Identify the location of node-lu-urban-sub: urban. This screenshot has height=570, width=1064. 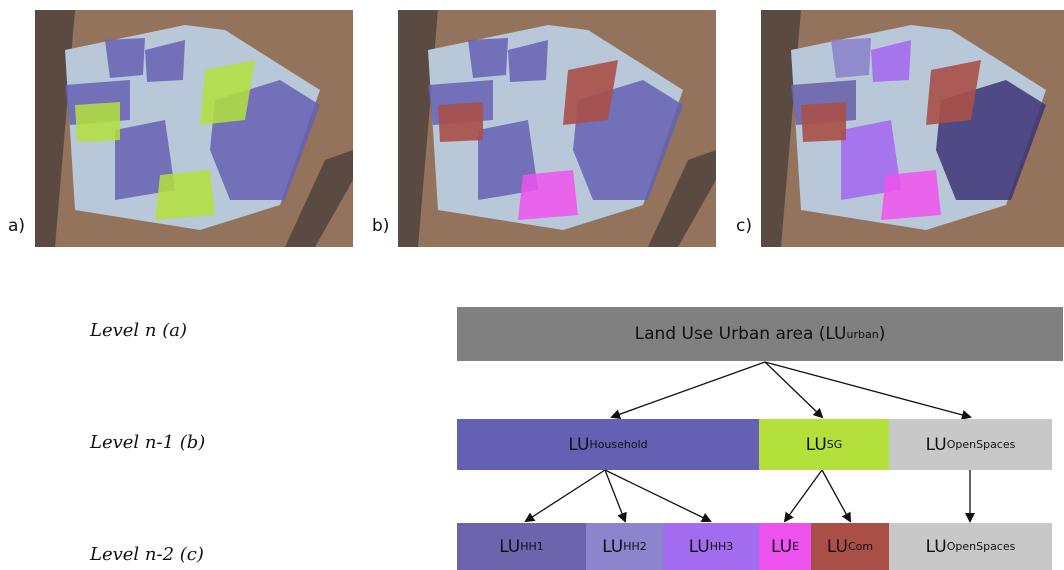
(862, 334).